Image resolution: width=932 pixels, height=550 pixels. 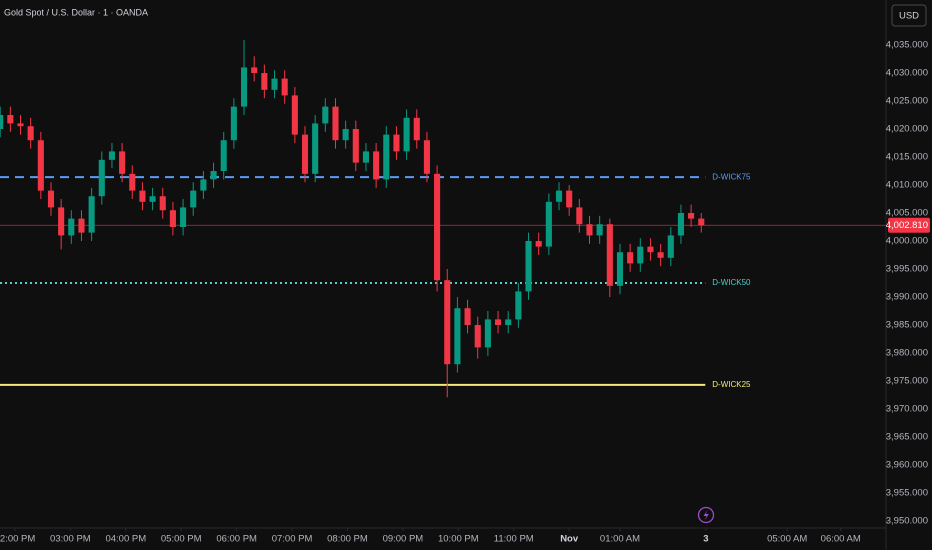 I want to click on currency-button, so click(x=909, y=15).